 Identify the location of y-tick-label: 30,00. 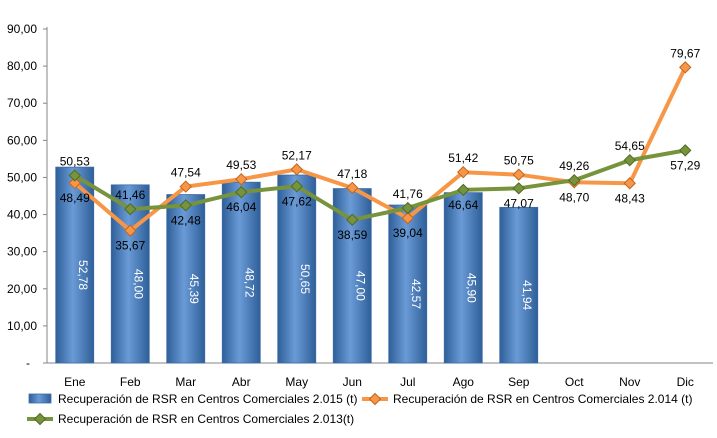
(22, 252).